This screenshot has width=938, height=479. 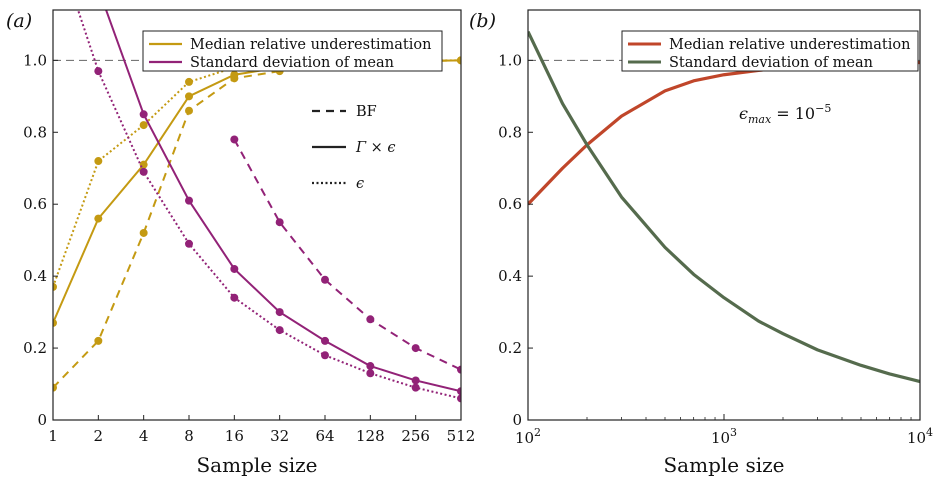 I want to click on x-tick-label: 1, so click(x=53, y=436).